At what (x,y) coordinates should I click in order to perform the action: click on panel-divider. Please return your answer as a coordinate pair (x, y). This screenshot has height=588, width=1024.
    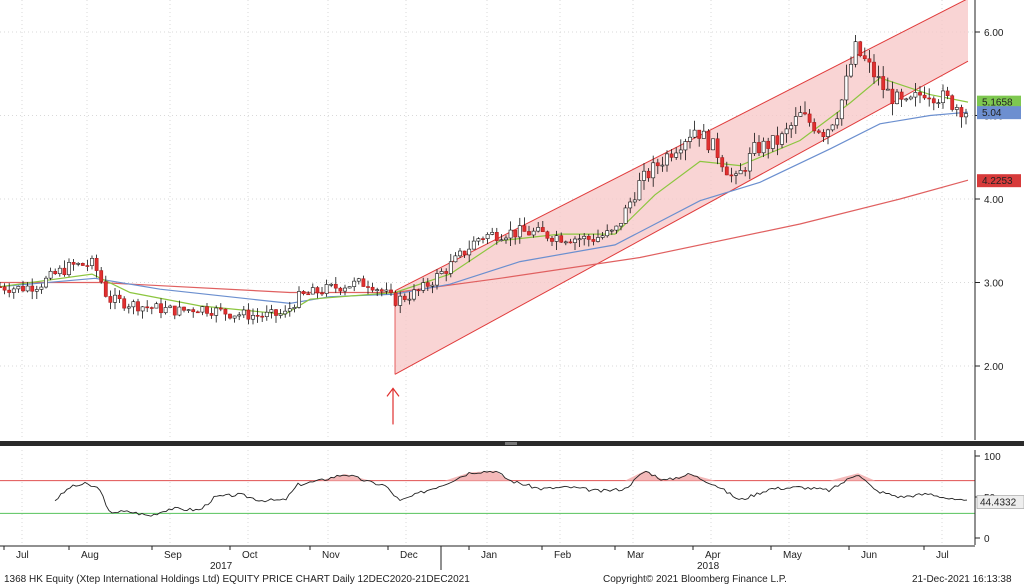
    Looking at the image, I should click on (512, 443).